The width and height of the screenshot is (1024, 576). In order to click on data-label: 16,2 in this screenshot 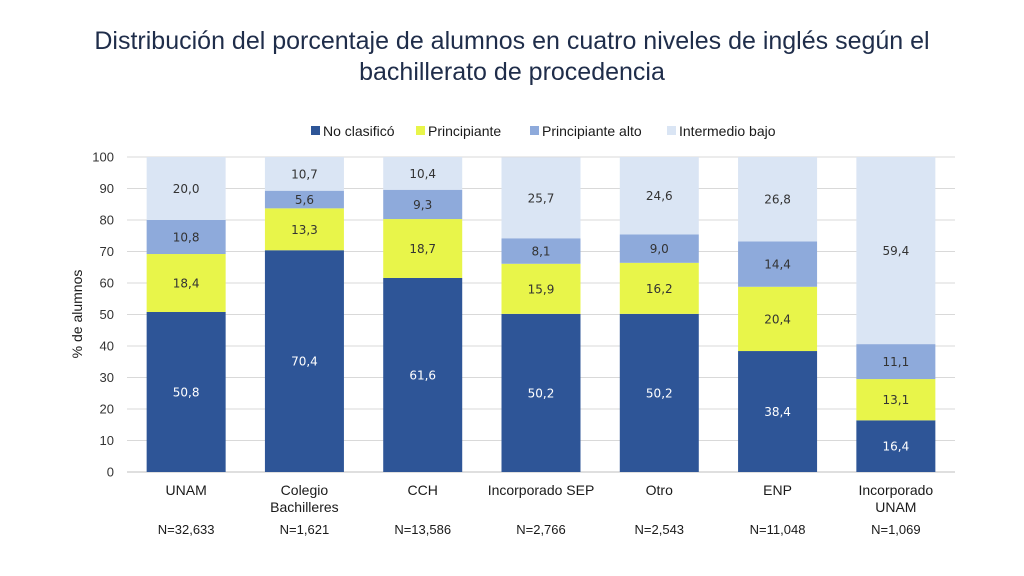, I will do `click(659, 289)`.